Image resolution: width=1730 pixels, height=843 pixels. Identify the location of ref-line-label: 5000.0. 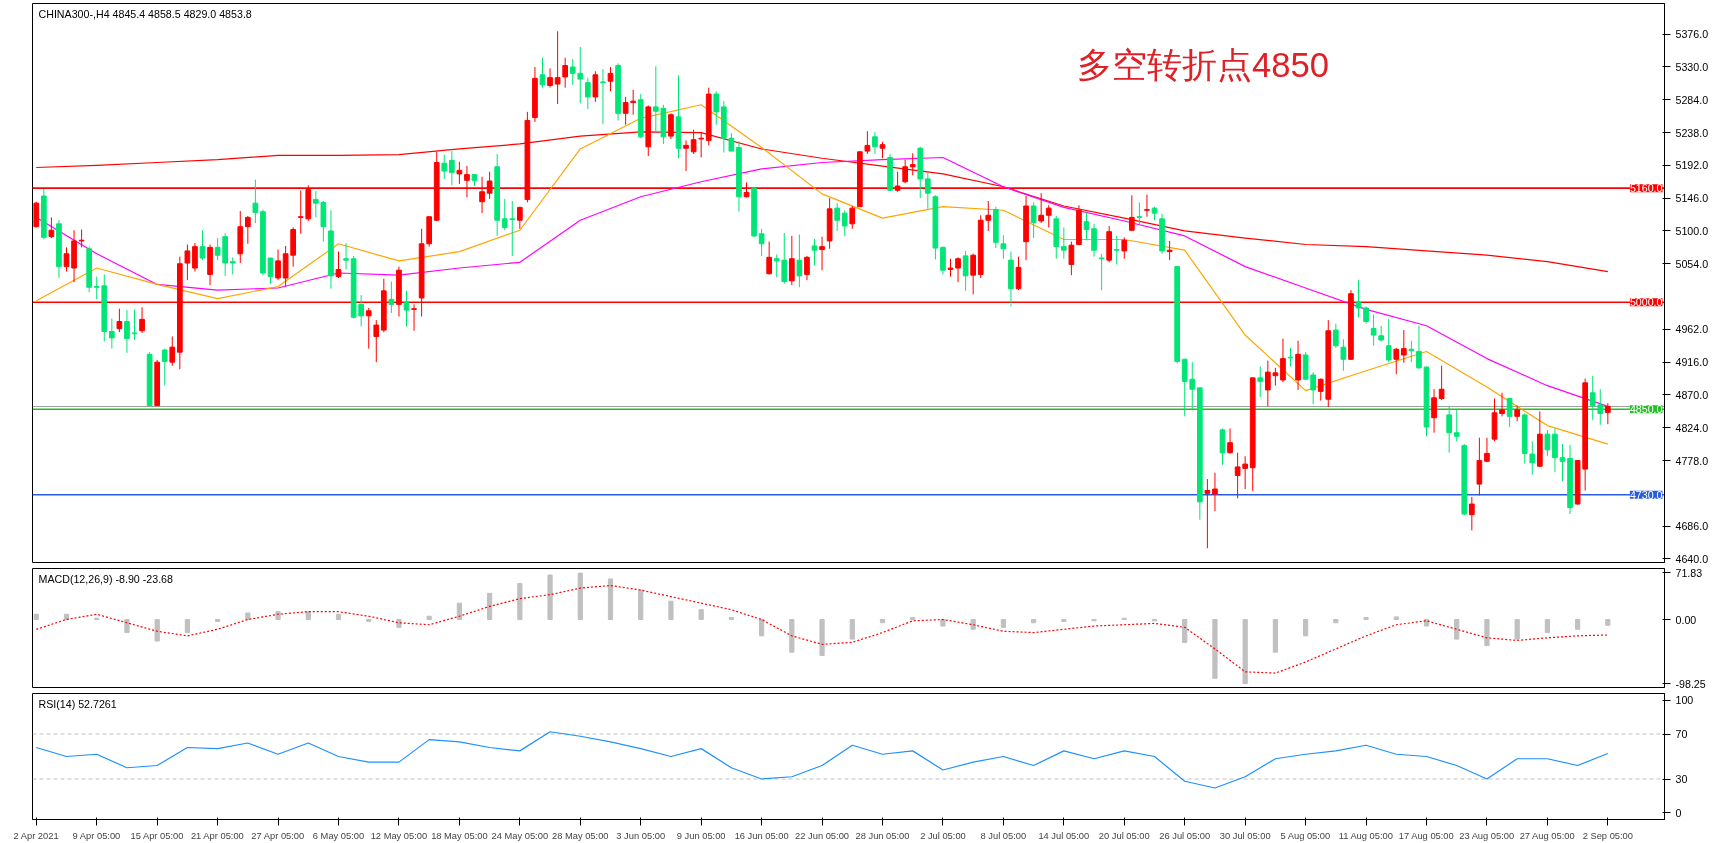
(1646, 302).